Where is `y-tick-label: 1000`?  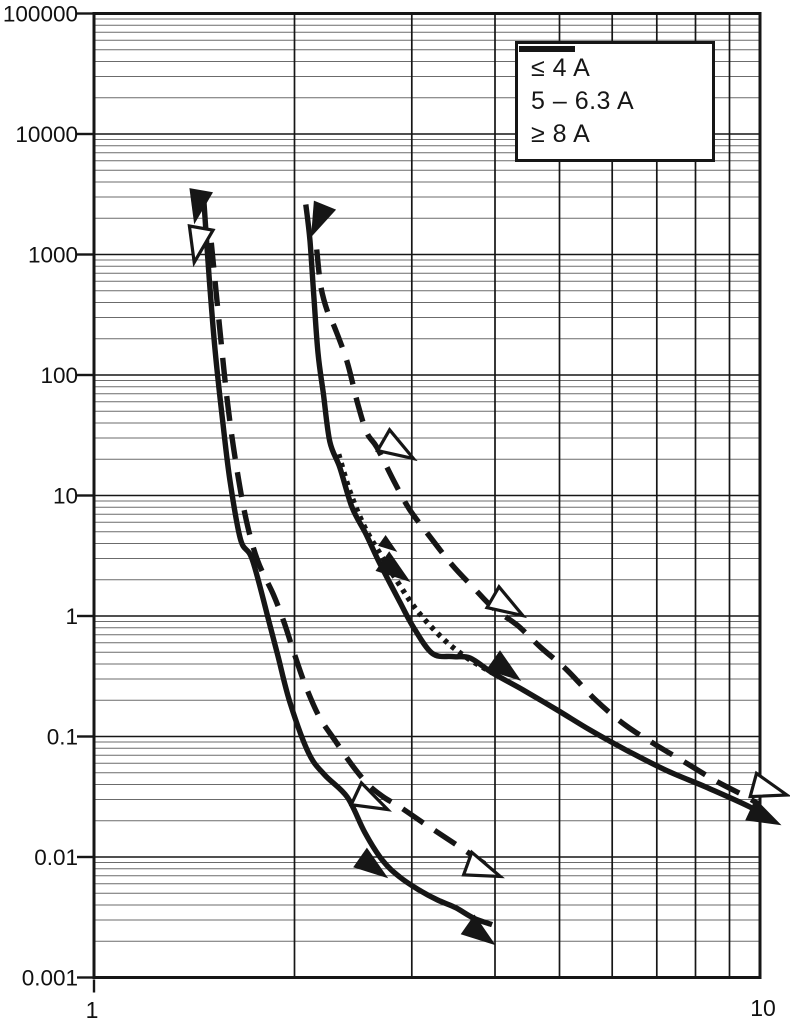 y-tick-label: 1000 is located at coordinates (53, 255).